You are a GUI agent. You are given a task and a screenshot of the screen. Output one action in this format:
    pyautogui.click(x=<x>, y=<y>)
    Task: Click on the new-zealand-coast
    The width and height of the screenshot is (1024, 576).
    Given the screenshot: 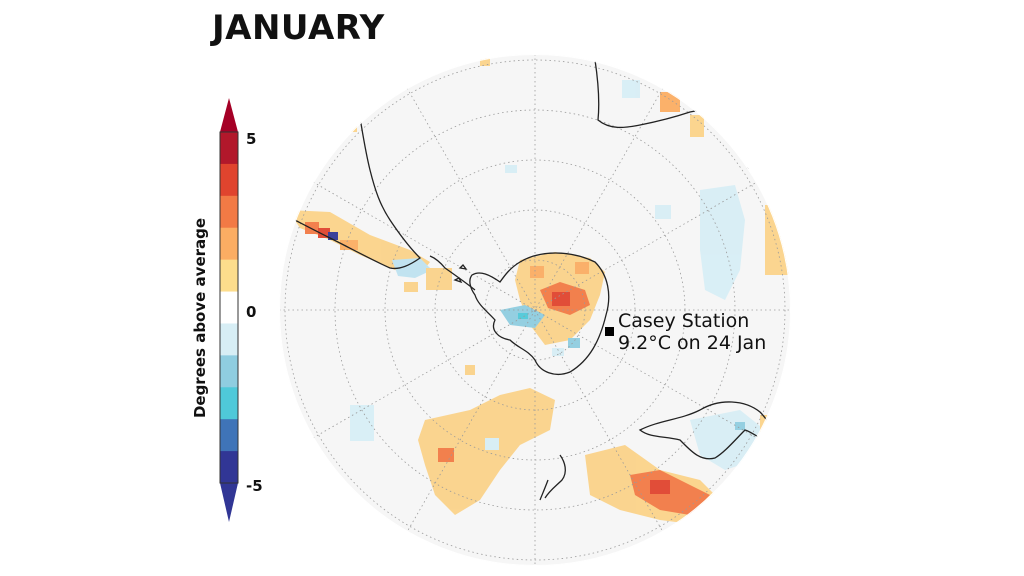 What is the action you would take?
    pyautogui.click(x=552, y=477)
    